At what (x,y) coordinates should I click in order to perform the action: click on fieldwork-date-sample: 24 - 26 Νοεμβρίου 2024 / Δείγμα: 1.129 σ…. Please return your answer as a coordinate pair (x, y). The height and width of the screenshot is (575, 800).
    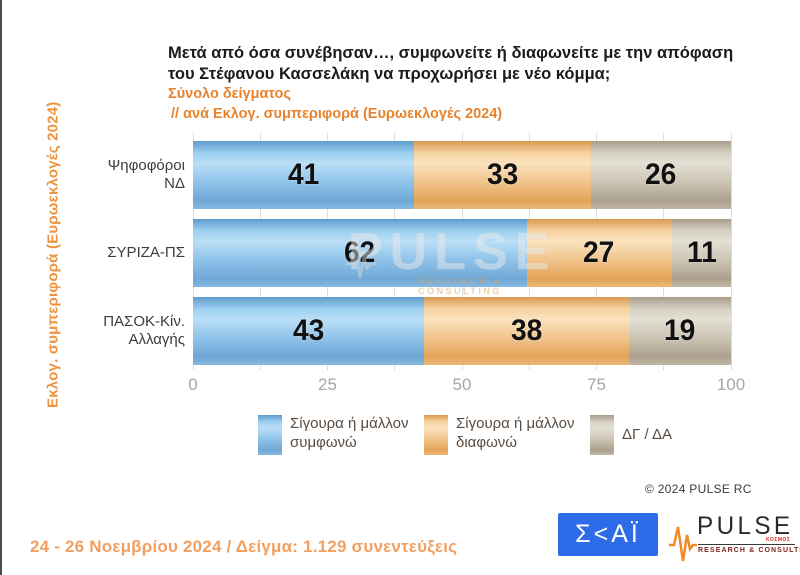
    Looking at the image, I should click on (244, 546).